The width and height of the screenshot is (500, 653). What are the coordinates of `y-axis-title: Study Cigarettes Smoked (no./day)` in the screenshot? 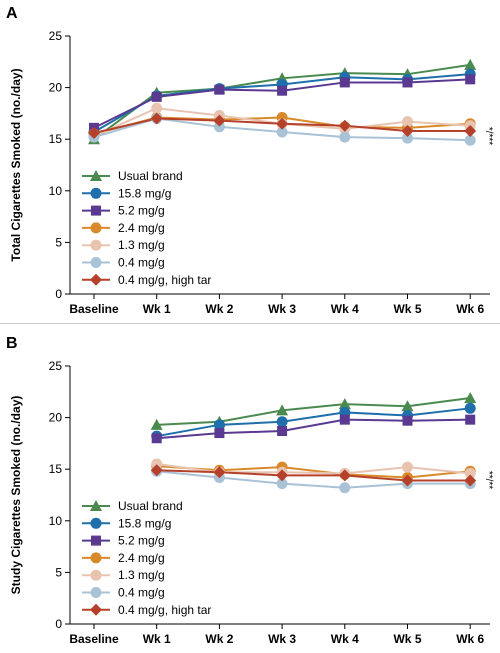 It's located at (16, 495).